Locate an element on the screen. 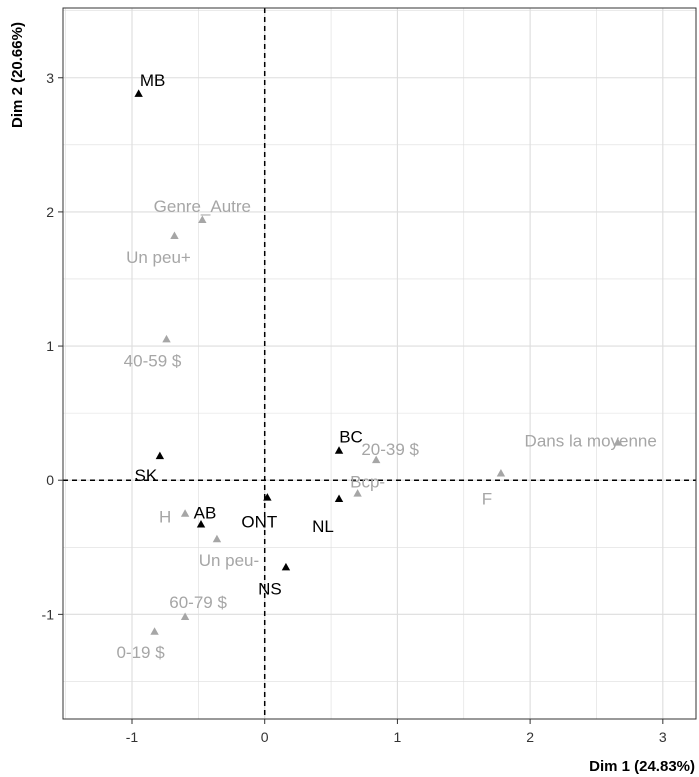 This screenshot has width=699, height=777. point-label-20-39: 20-39 $ is located at coordinates (390, 449).